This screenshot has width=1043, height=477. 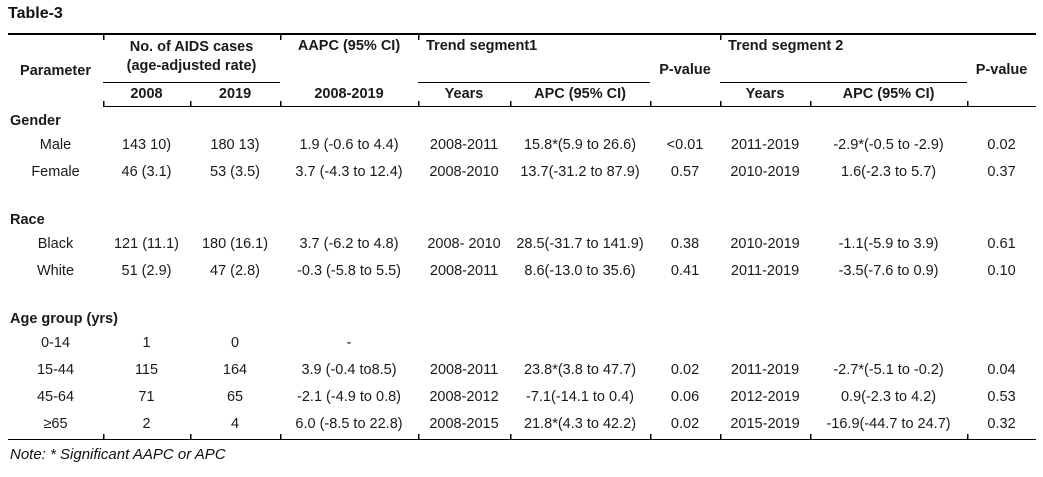 What do you see at coordinates (349, 243) in the screenshot?
I see `cell: 3.7 (-6.2 to 4.8)` at bounding box center [349, 243].